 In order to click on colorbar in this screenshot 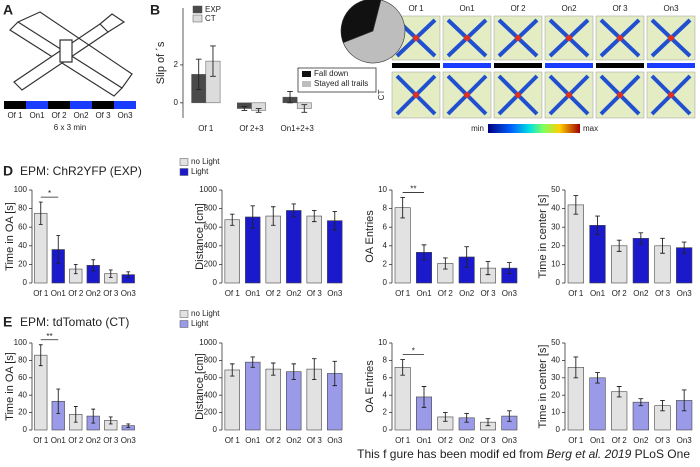, I will do `click(534, 128)`.